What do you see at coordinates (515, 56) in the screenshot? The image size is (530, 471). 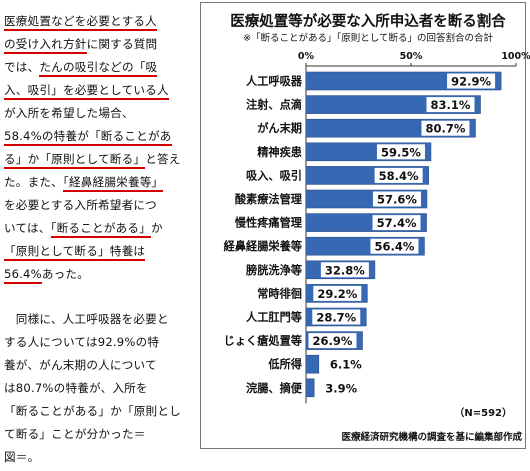 I see `axis-tick-label: 100%` at bounding box center [515, 56].